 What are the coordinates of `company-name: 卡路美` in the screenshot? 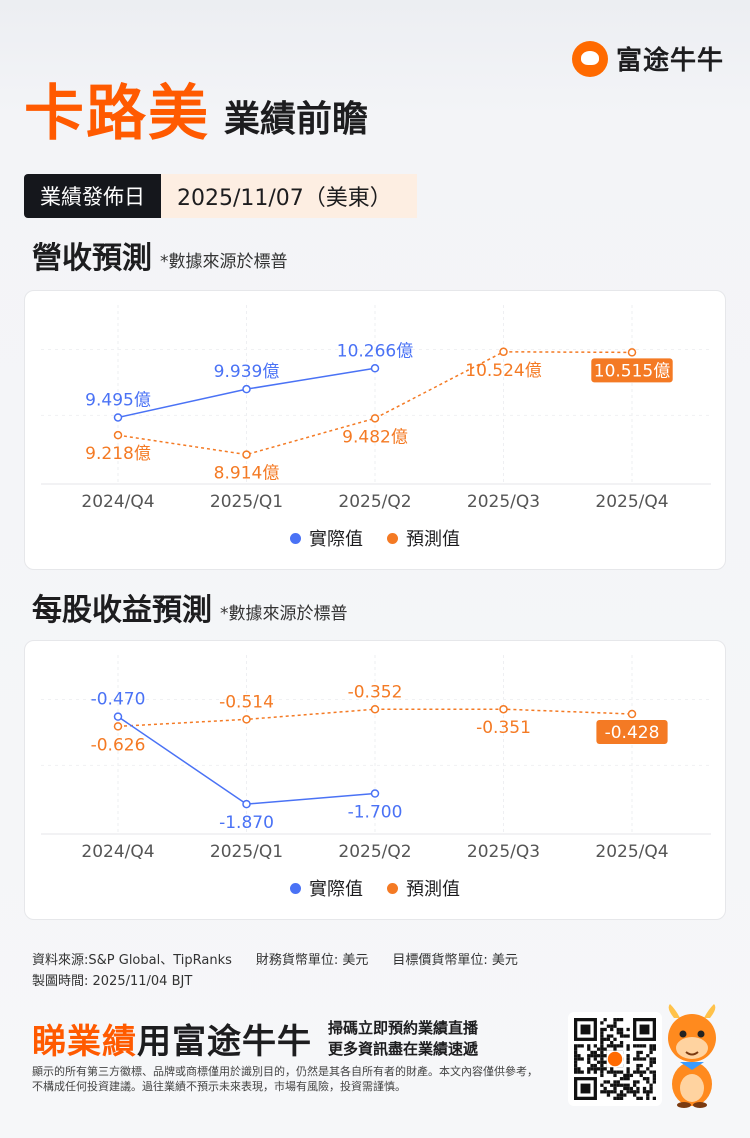 It's located at (117, 114).